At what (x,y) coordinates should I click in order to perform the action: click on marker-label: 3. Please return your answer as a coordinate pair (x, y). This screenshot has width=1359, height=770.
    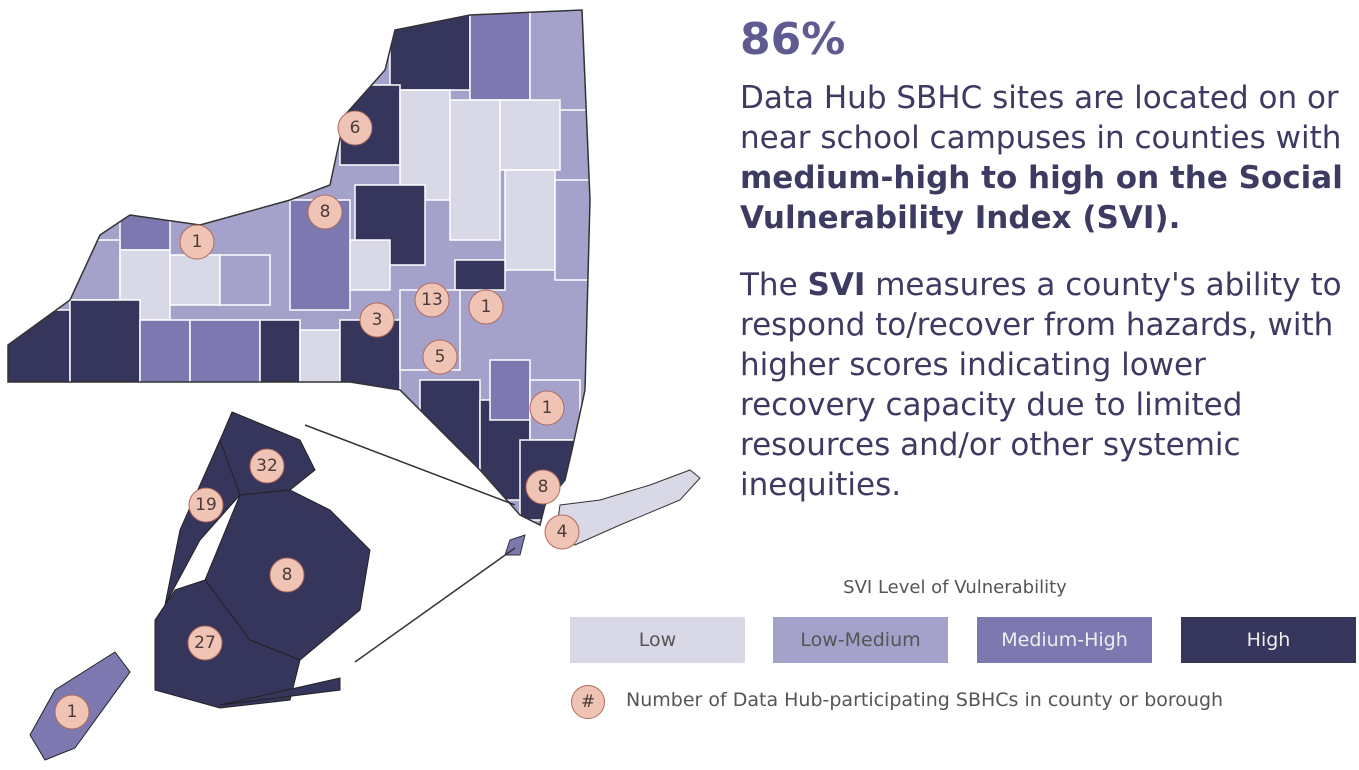
    Looking at the image, I should click on (377, 320).